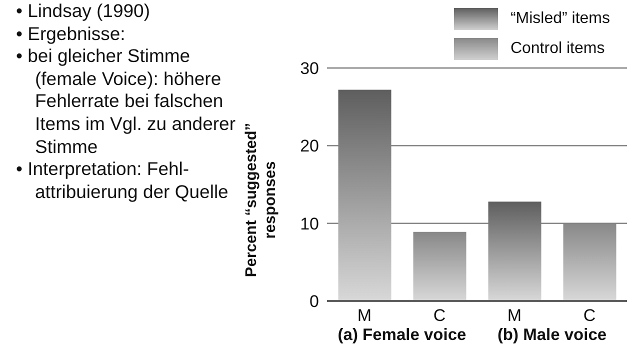 The image size is (640, 357). What do you see at coordinates (557, 49) in the screenshot?
I see `legend-label: Control items` at bounding box center [557, 49].